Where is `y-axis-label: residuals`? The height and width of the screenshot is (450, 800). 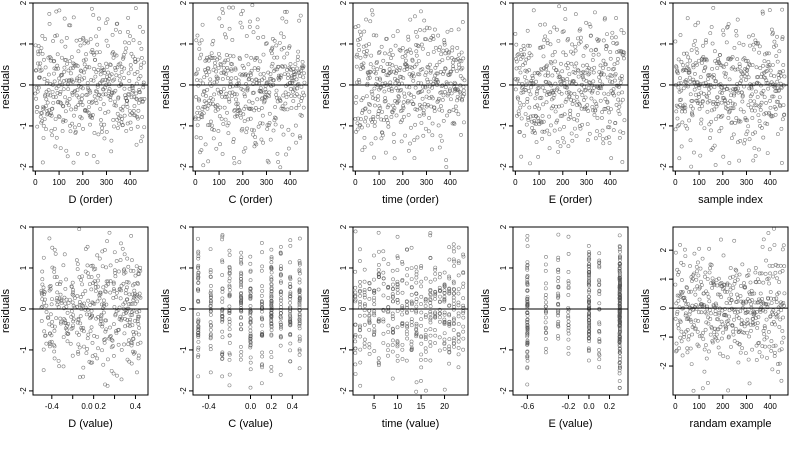
y-axis-label: residuals is located at coordinates (486, 86).